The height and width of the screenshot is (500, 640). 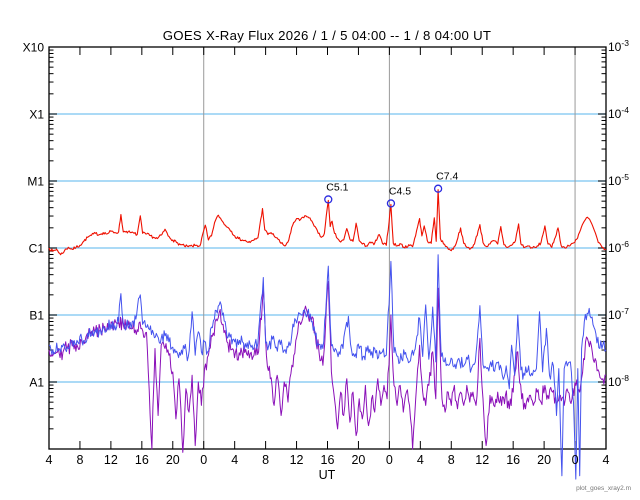 I want to click on y-right-label: 10-5, so click(x=618, y=180).